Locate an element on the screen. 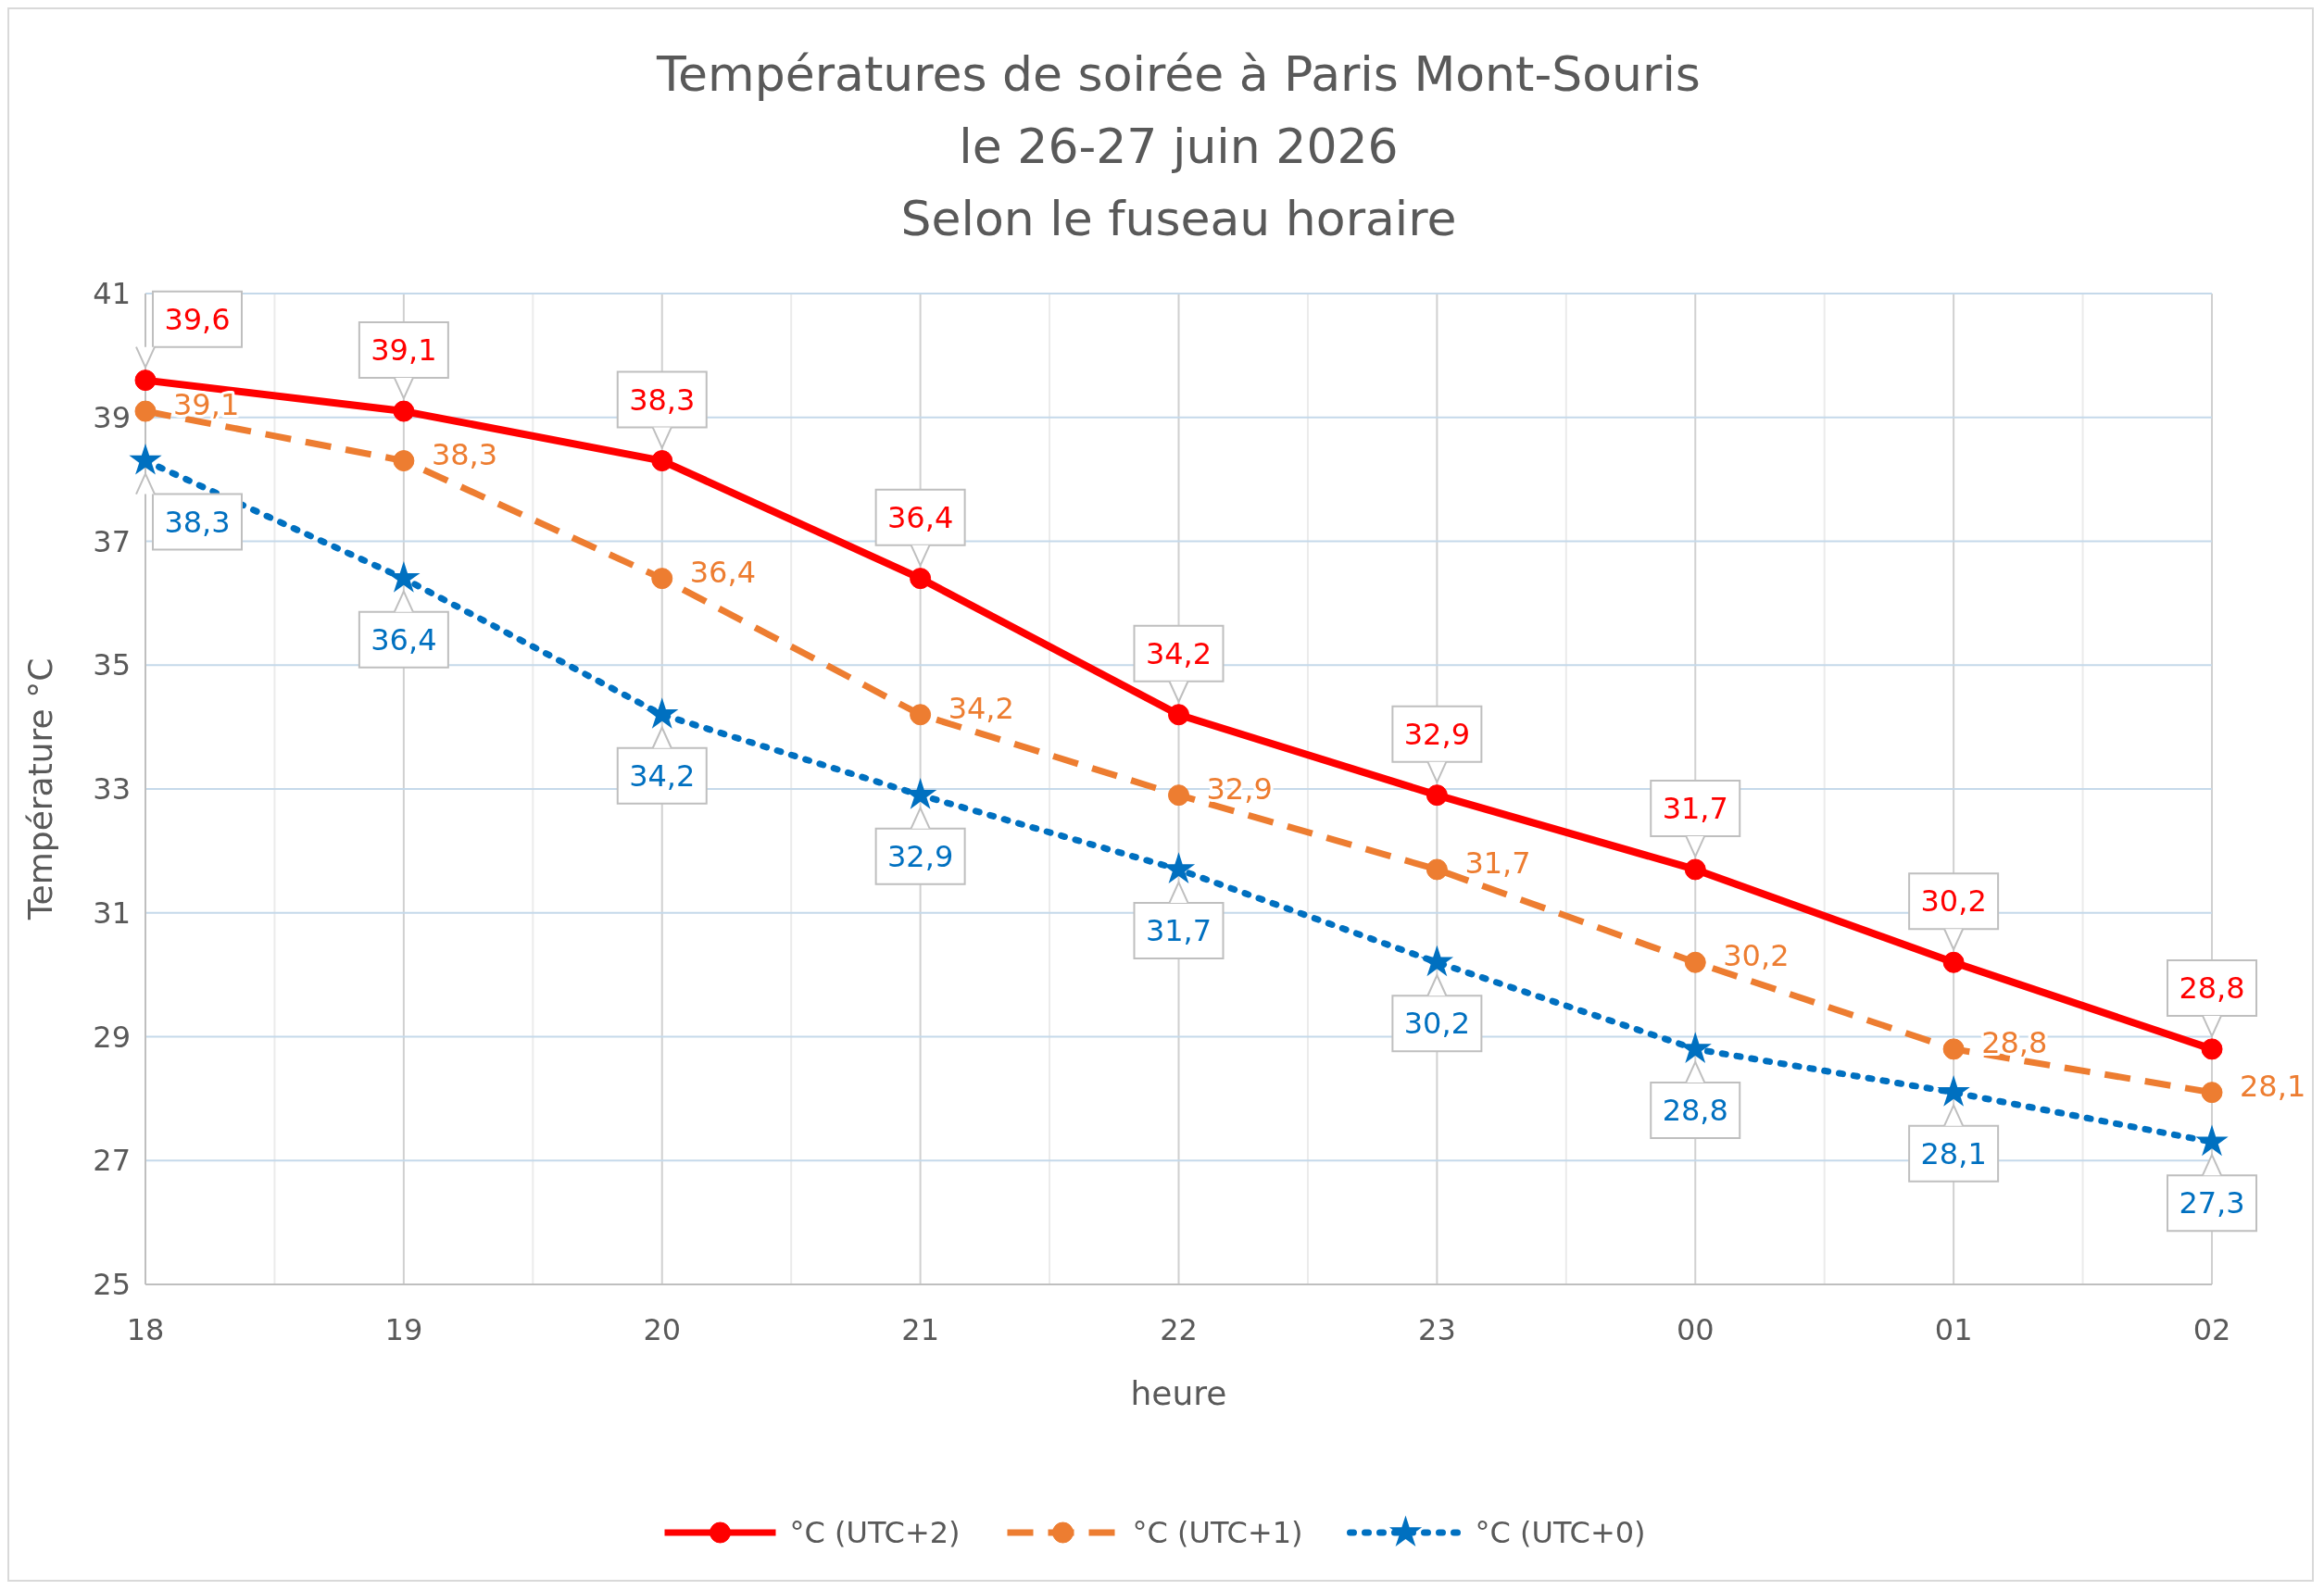 The width and height of the screenshot is (2324, 1590). y-tick-label: 37 is located at coordinates (112, 541).